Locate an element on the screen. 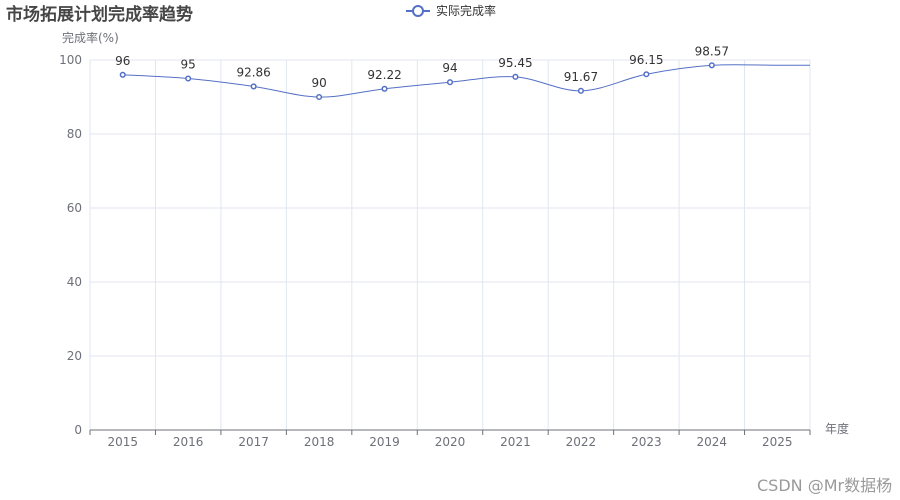  x-tick-label: 2019 is located at coordinates (384, 442).